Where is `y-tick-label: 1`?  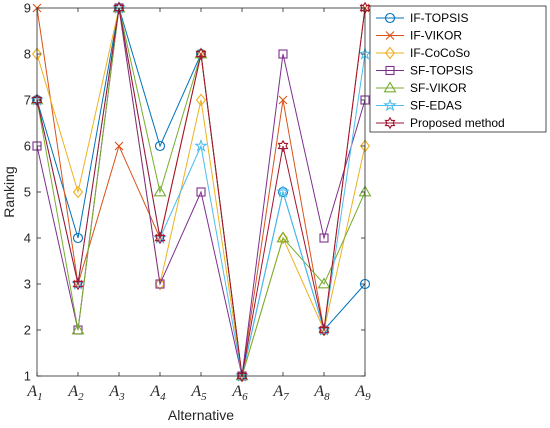 y-tick-label: 1 is located at coordinates (27, 376).